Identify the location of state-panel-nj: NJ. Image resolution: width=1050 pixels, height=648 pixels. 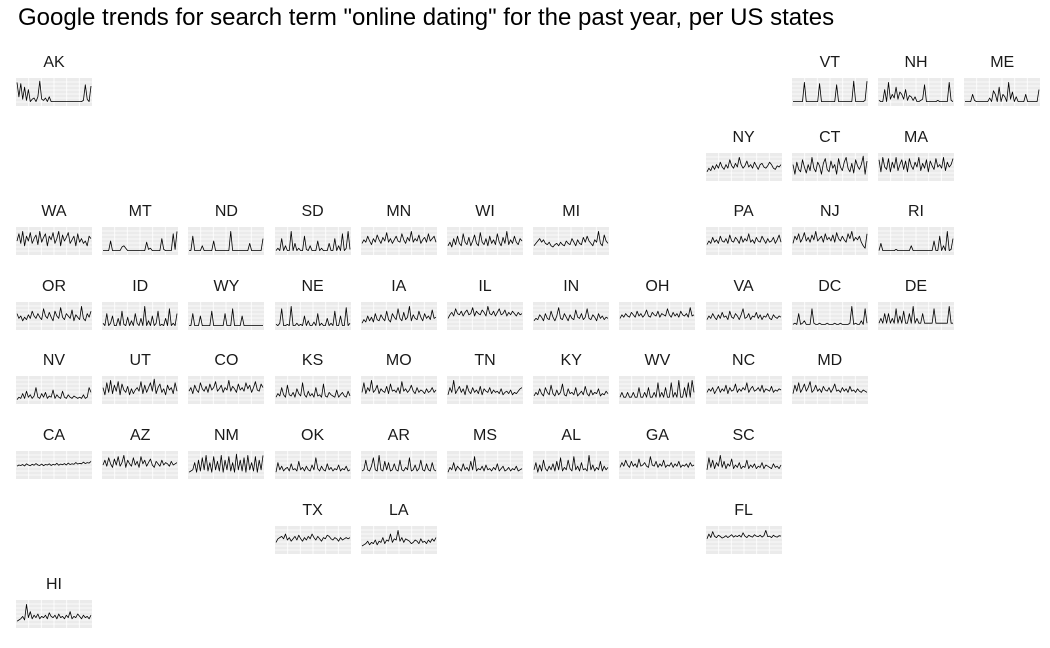
(829, 233).